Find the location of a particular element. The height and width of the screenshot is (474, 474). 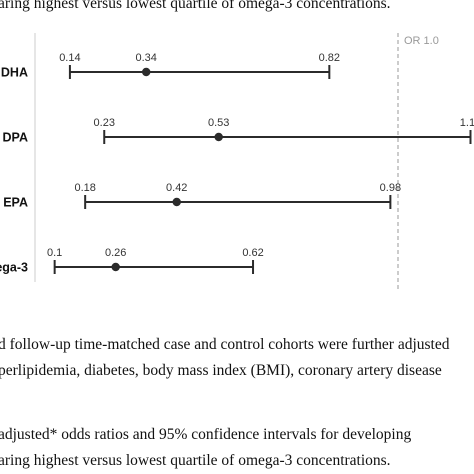

lower-value-label-1: 0.23 is located at coordinates (104, 123).